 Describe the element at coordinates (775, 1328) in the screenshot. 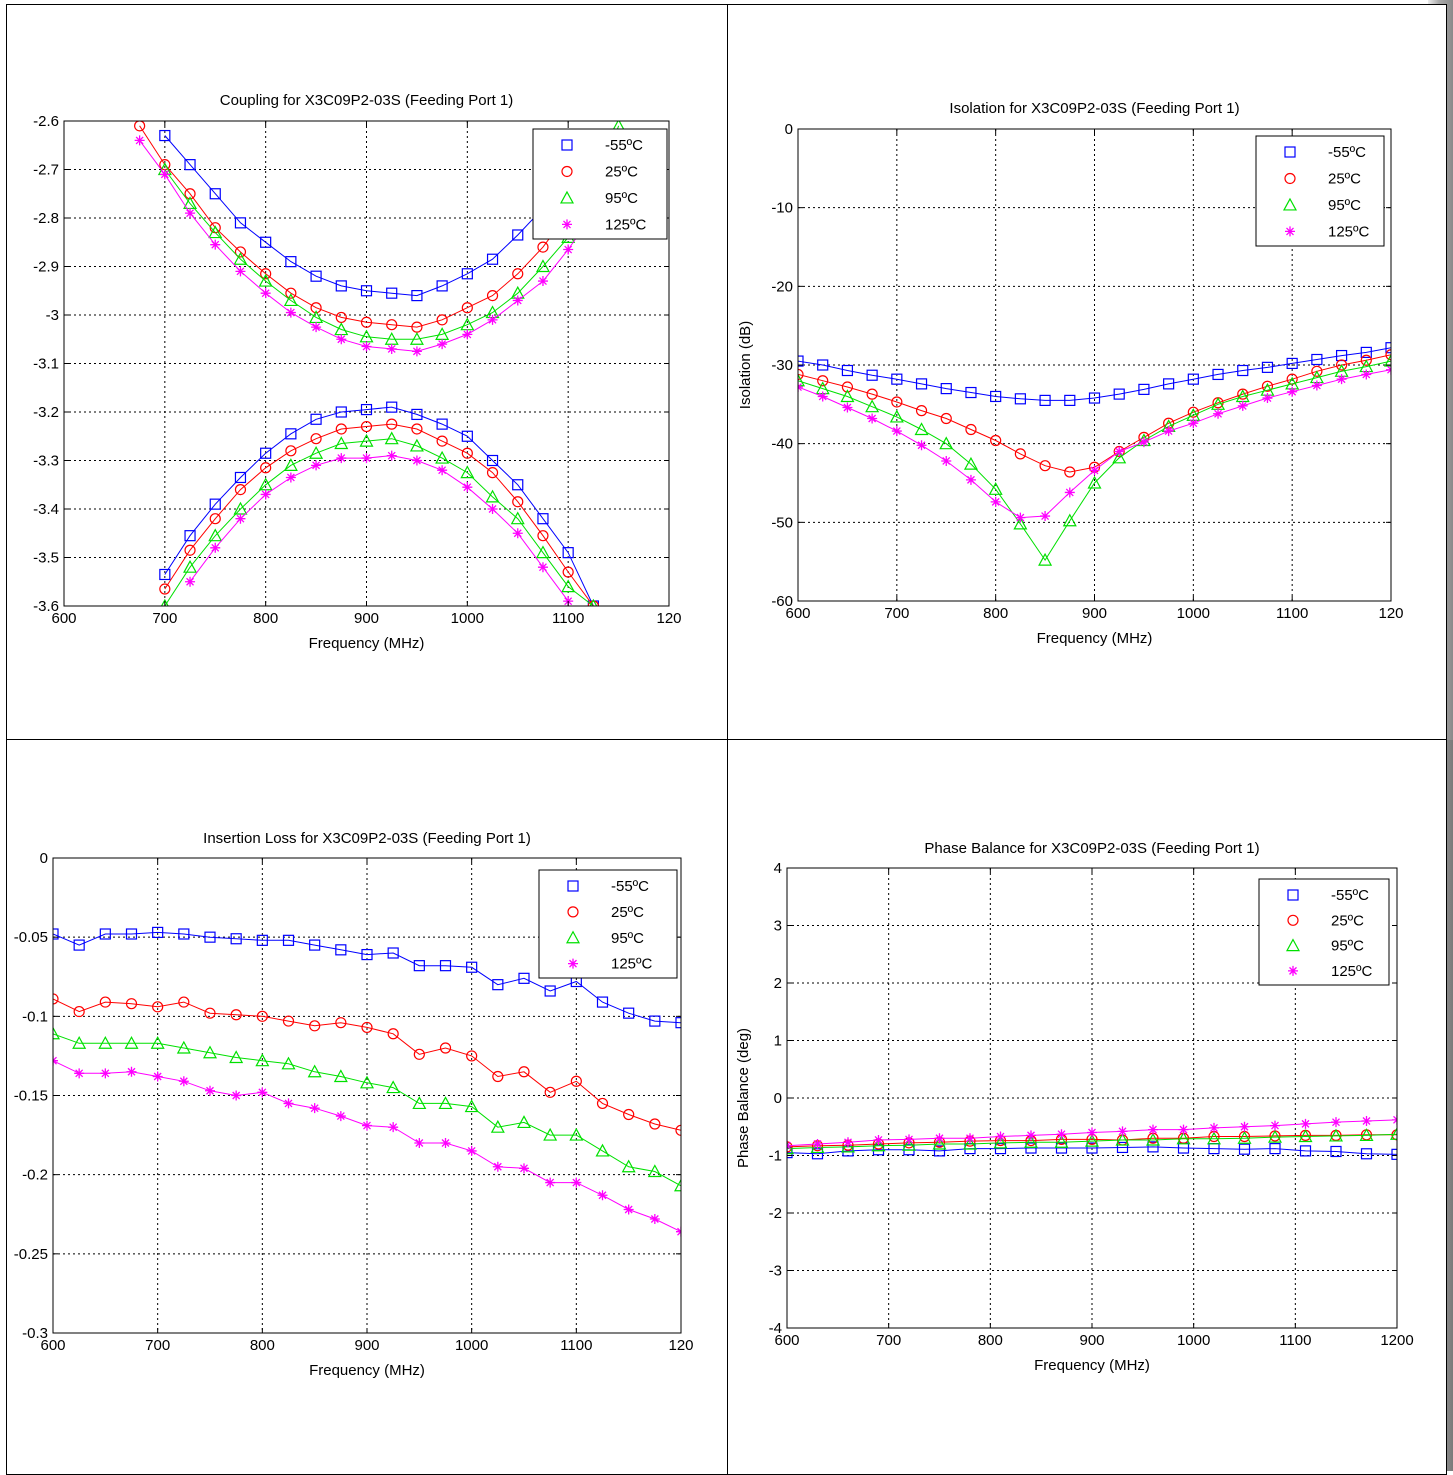

I see `y-tick-label: -4` at that location.